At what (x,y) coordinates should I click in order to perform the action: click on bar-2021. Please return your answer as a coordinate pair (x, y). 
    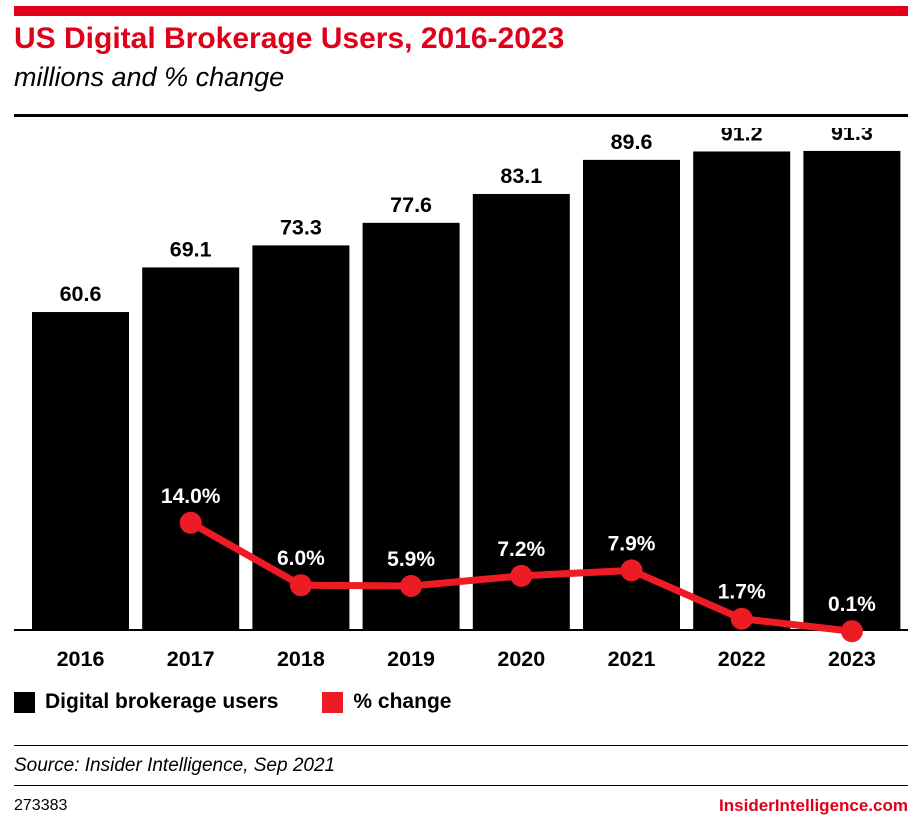
    Looking at the image, I should click on (631, 394).